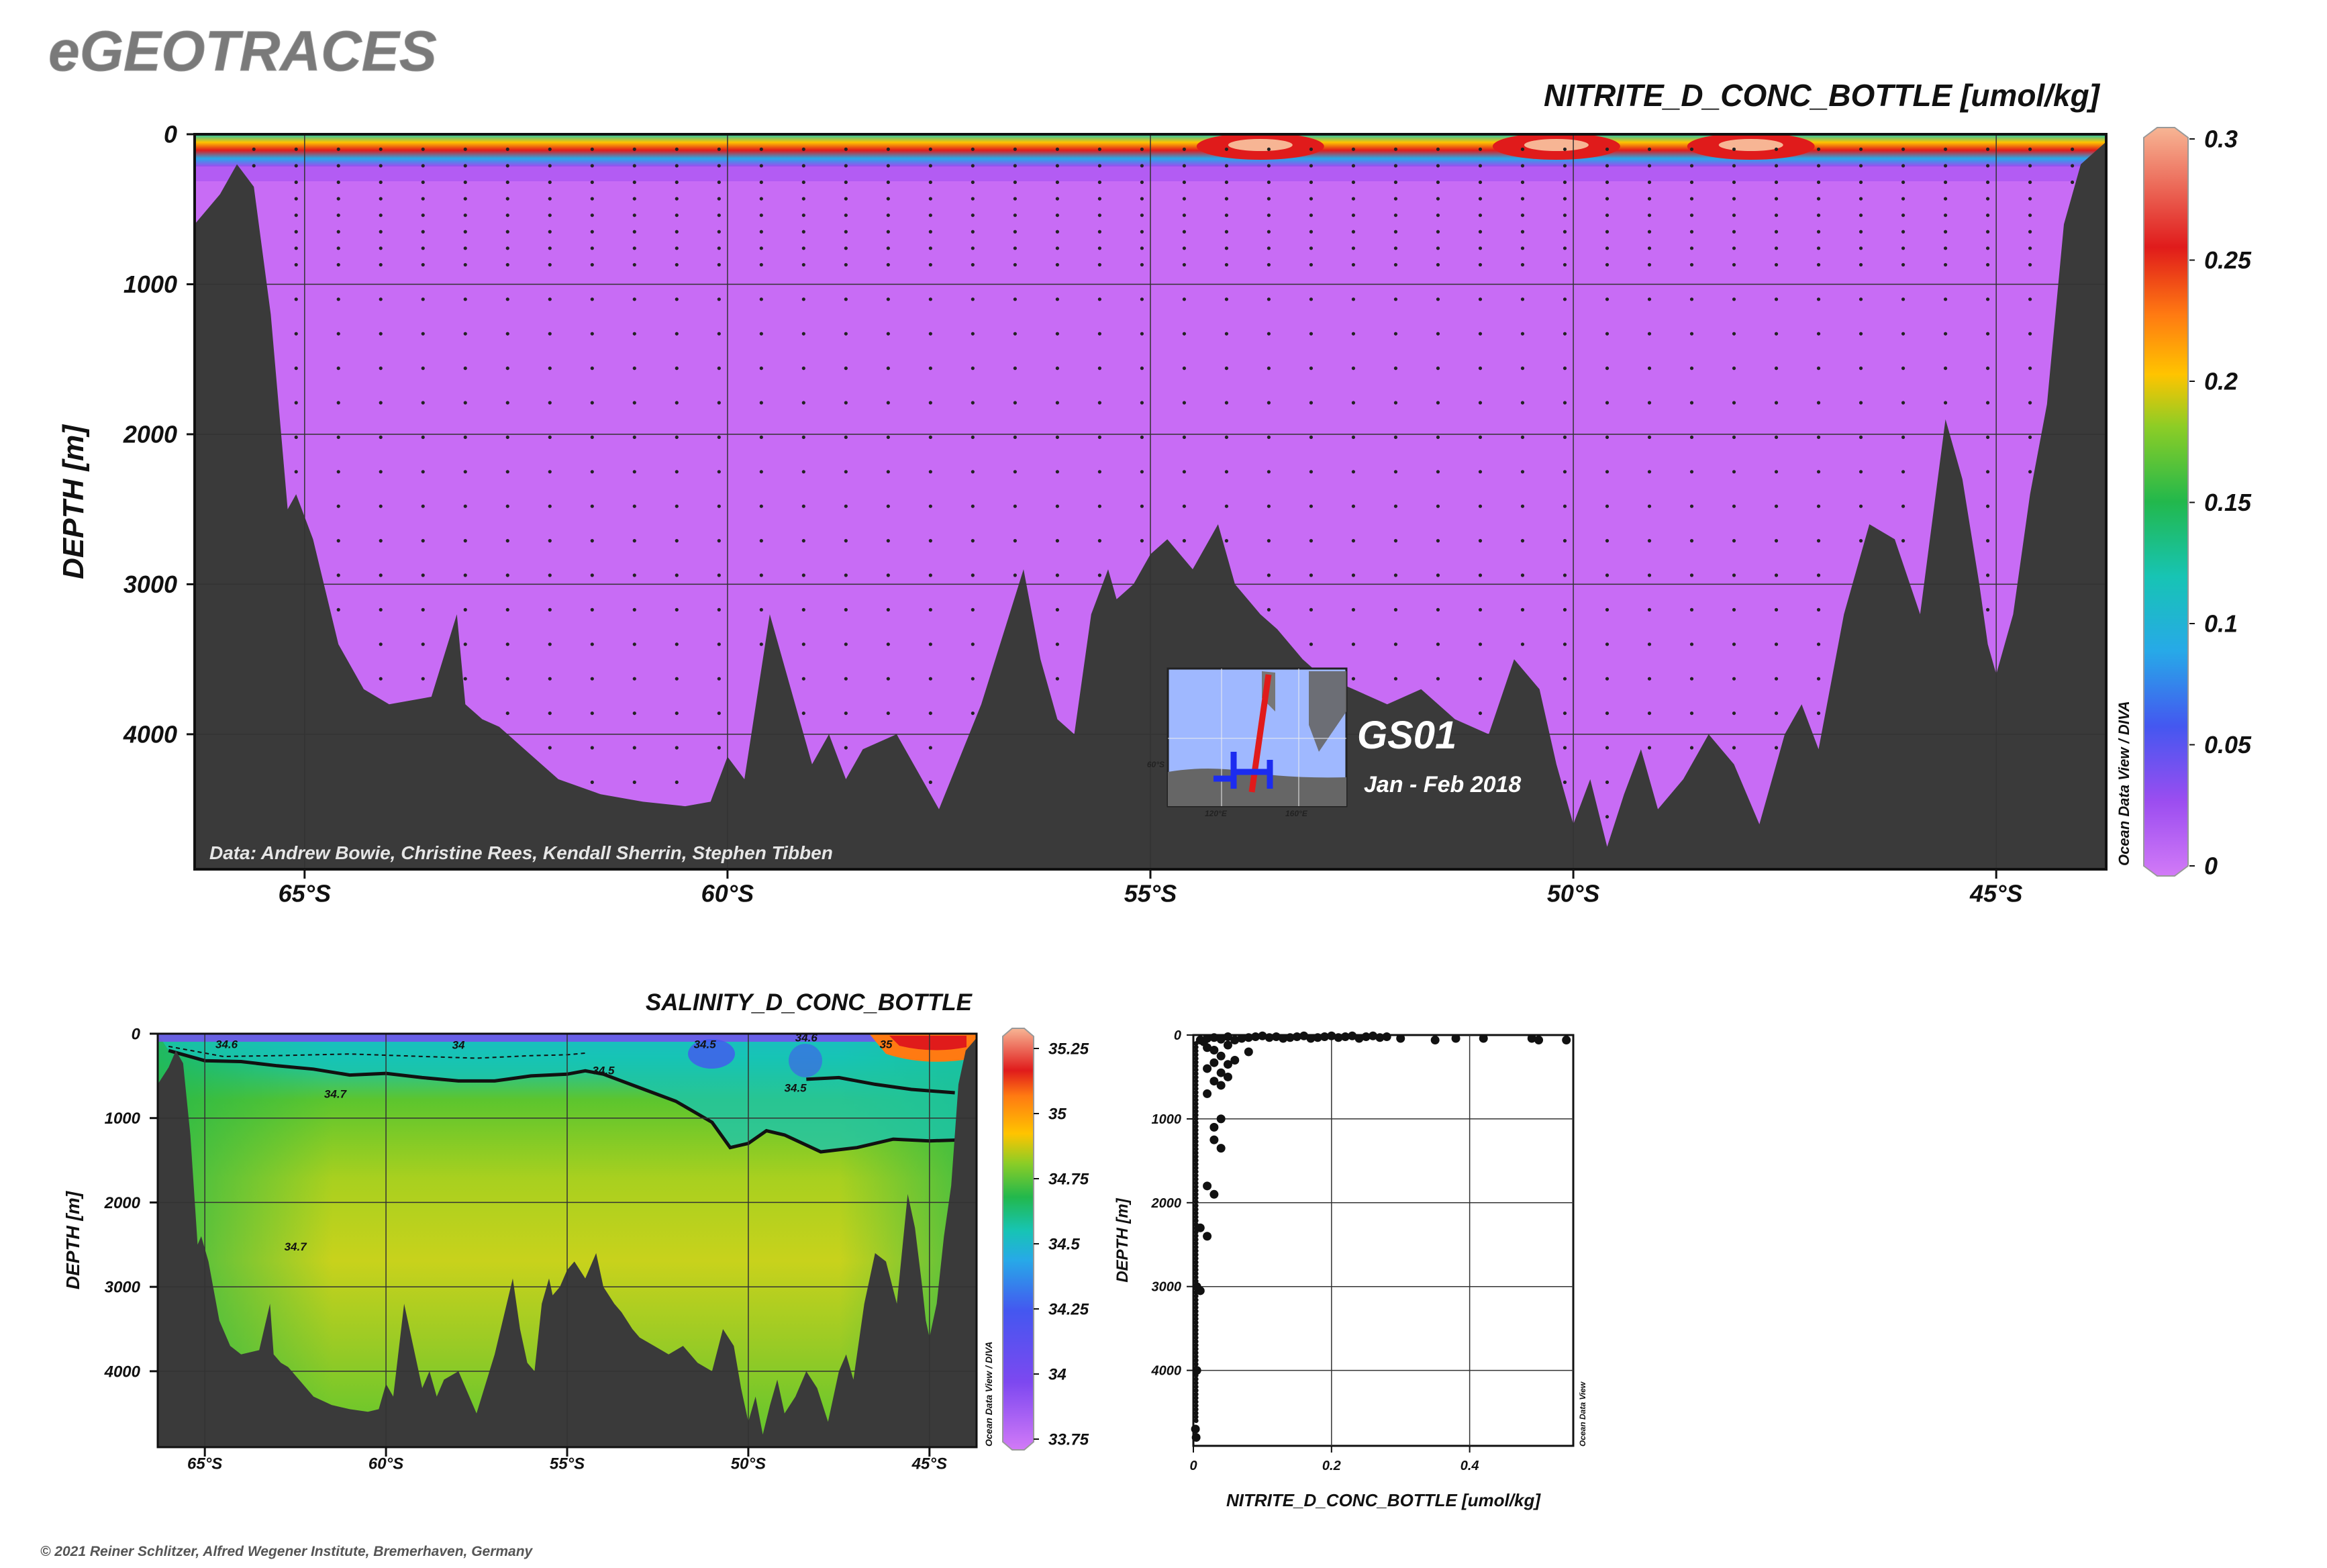  Describe the element at coordinates (567, 1240) in the screenshot. I see `grid-lines` at that location.